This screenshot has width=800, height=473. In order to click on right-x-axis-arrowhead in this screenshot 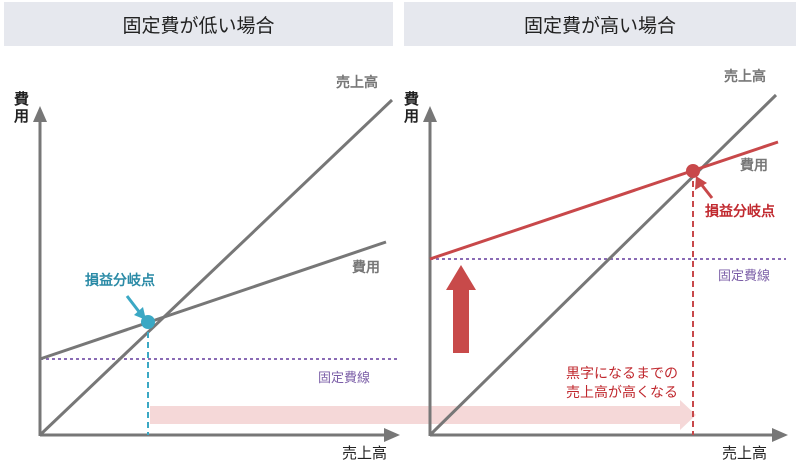, I will do `click(780, 435)`.